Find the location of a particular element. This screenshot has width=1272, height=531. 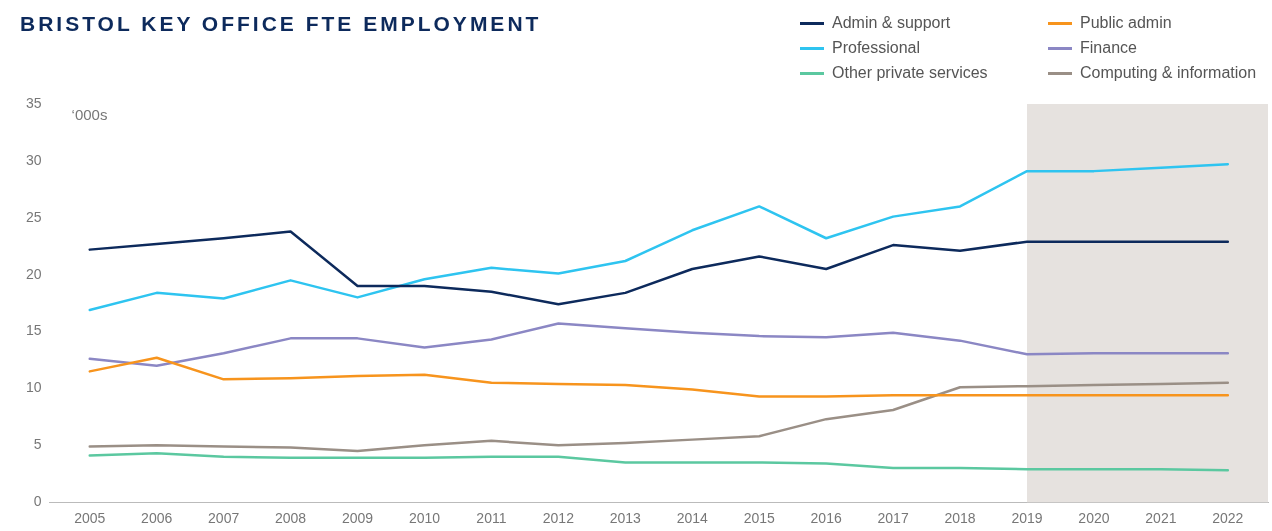

legend-label: Professional is located at coordinates (876, 48).